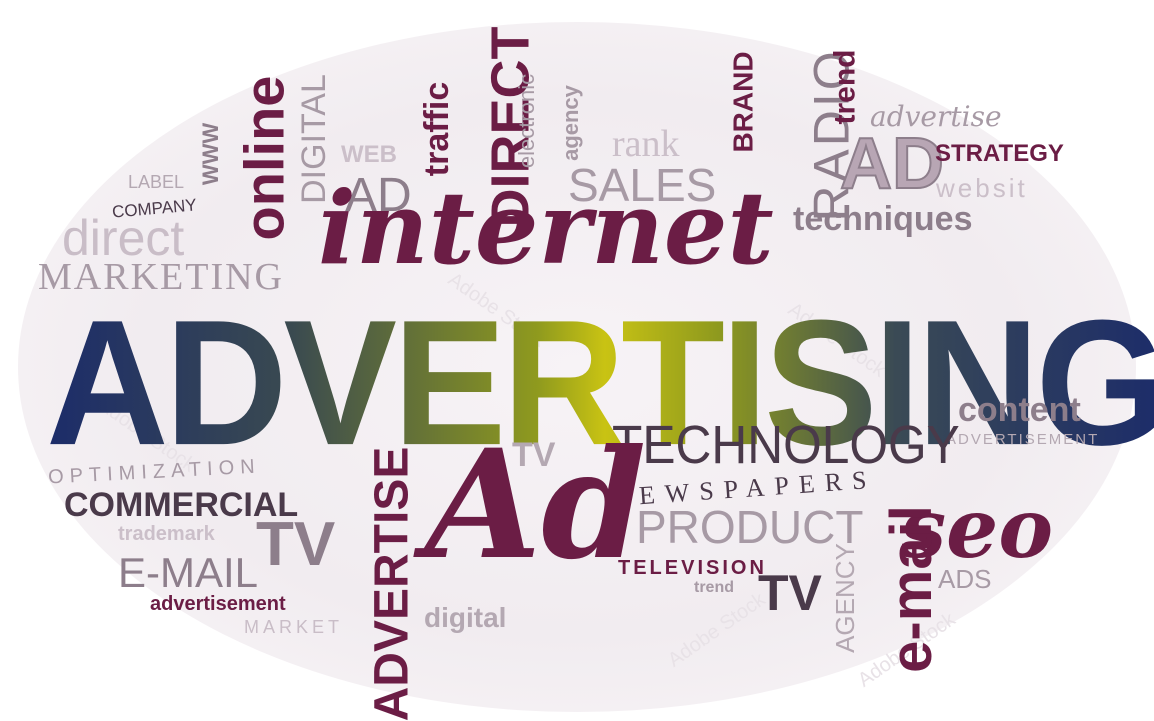 Image resolution: width=1154 pixels, height=721 pixels. I want to click on word-advertise-vertical: ADVERTISE, so click(392, 583).